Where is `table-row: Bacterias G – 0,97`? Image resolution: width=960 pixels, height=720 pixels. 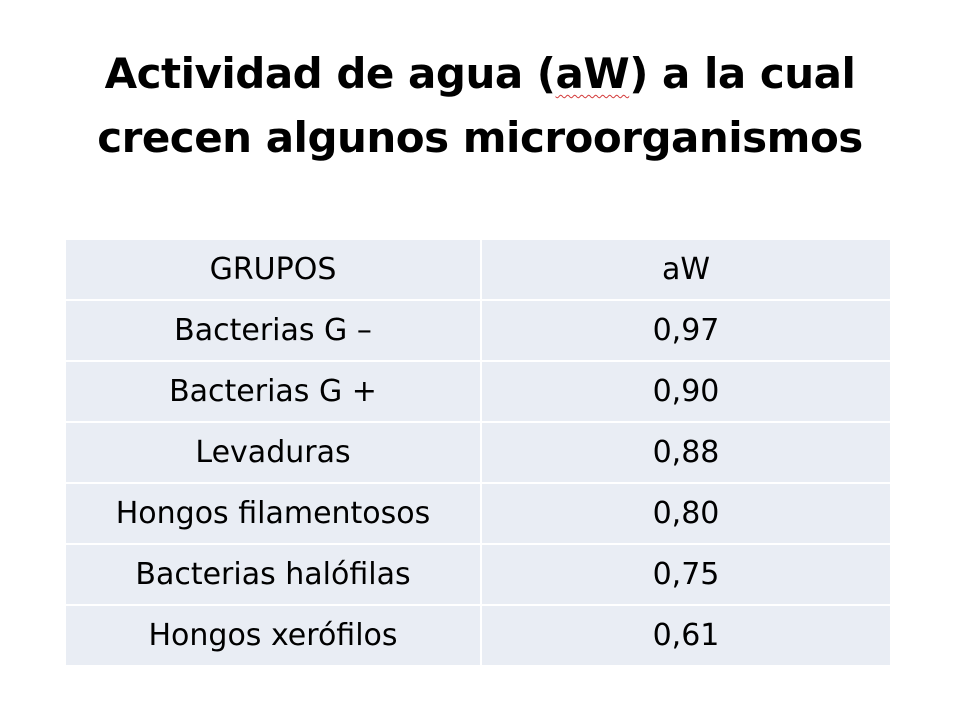
table-row: Bacterias G – 0,97 is located at coordinates (478, 330).